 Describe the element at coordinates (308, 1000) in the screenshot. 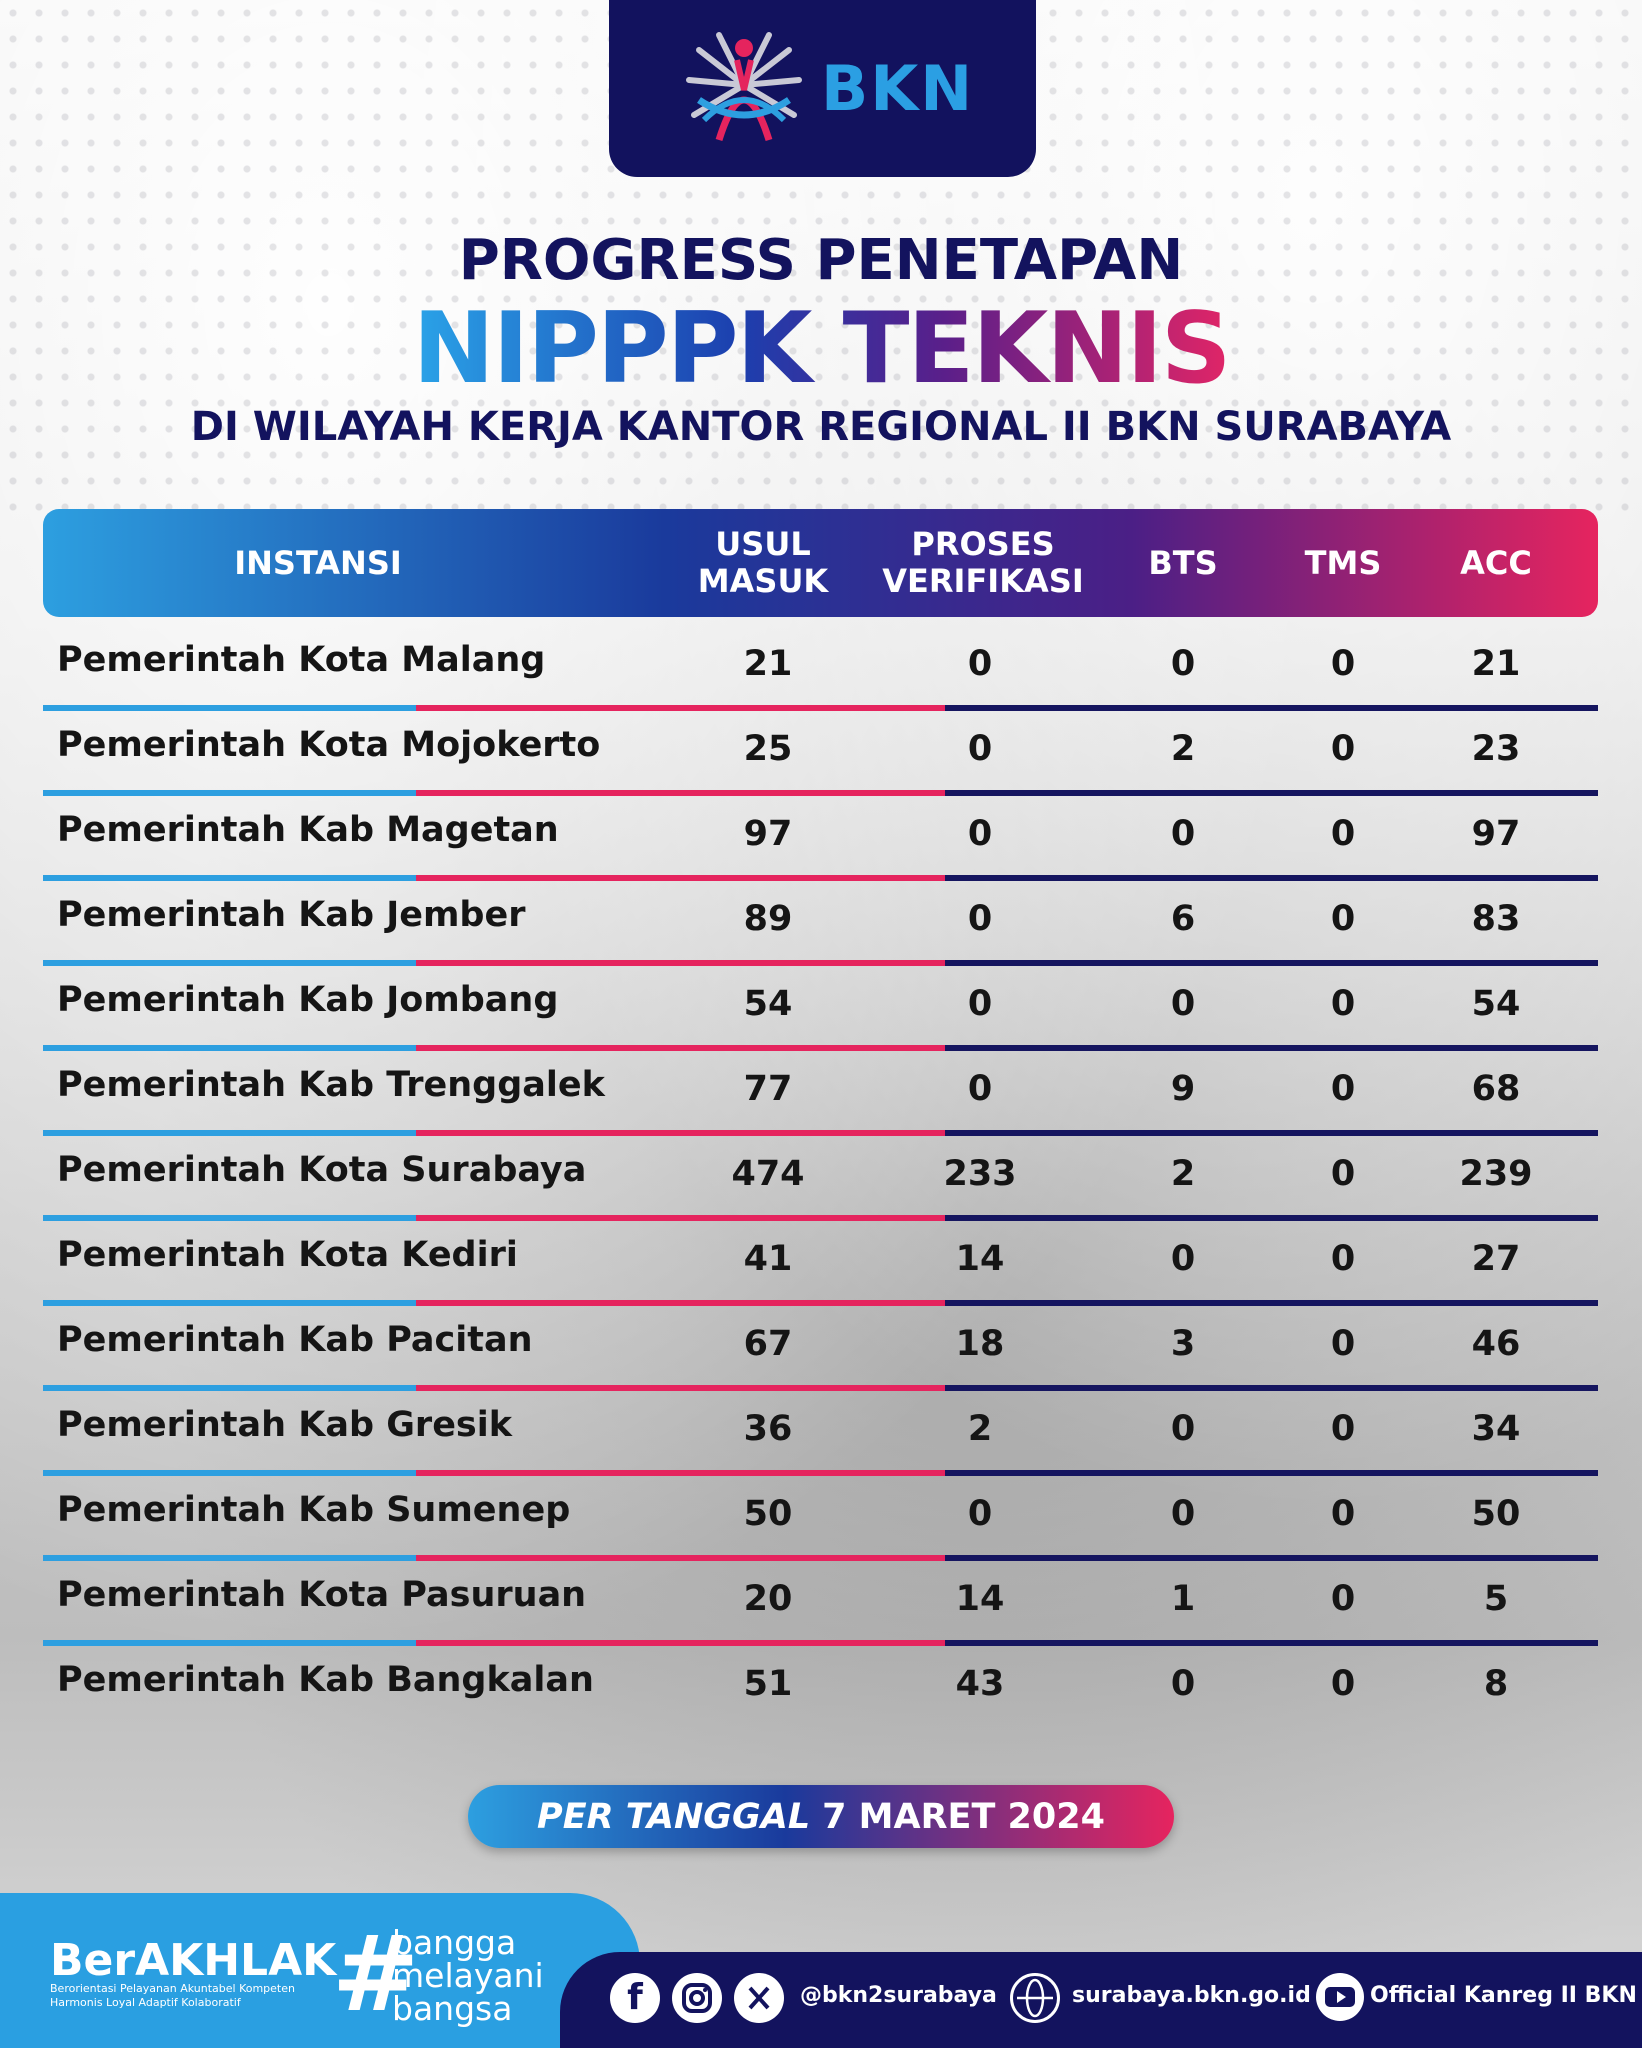

I see `row-instansi: Pemerintah Kab Jombang` at that location.